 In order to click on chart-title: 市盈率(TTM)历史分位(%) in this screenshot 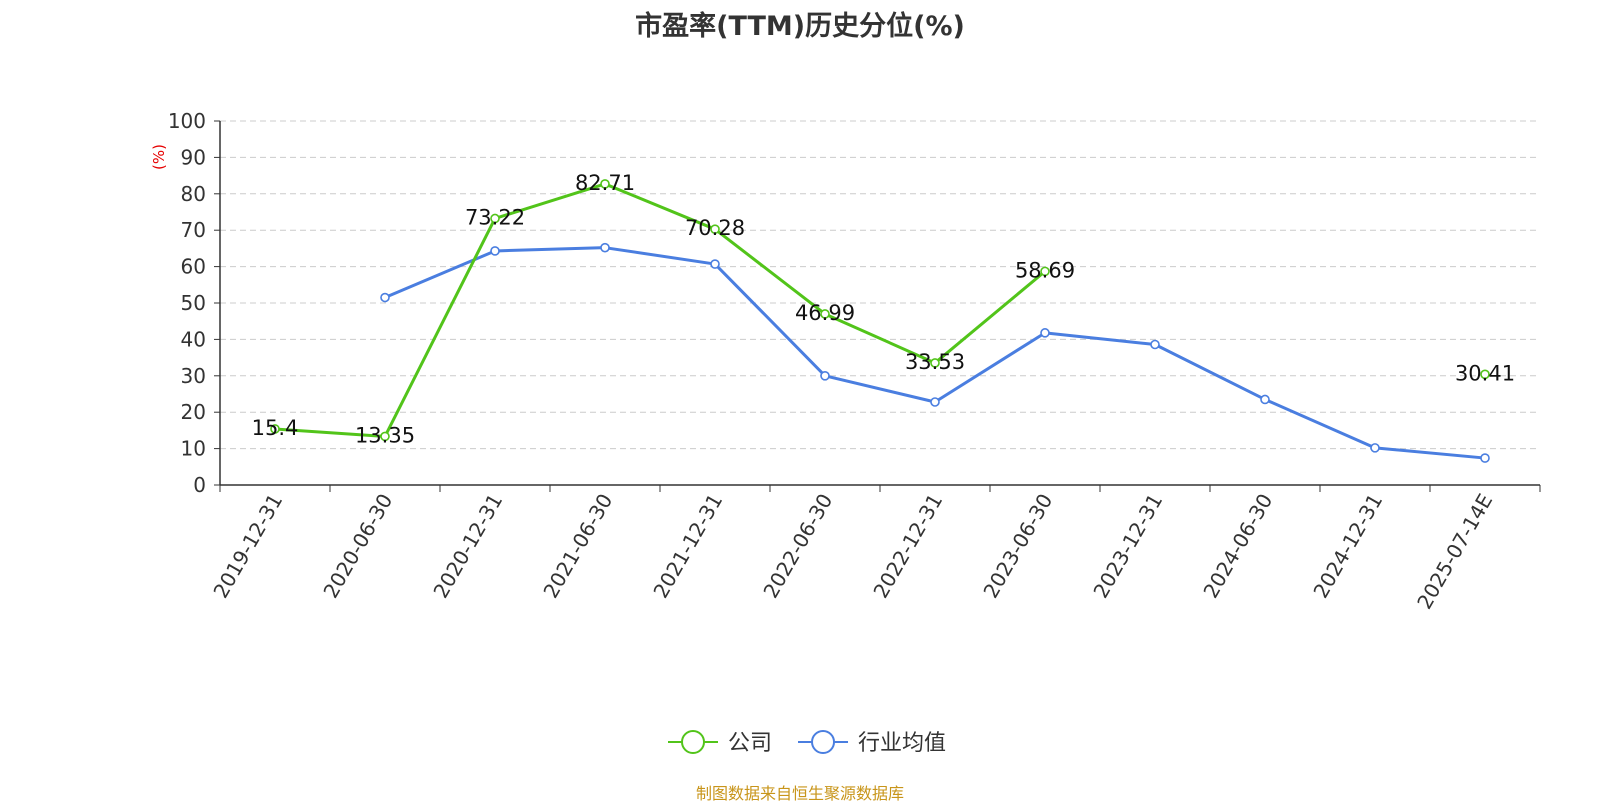, I will do `click(800, 26)`.